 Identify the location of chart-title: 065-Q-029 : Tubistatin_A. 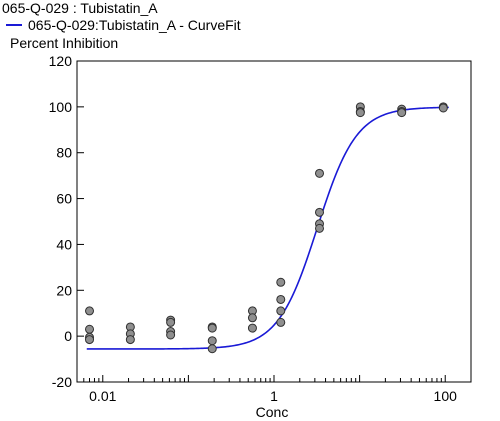
(80, 8).